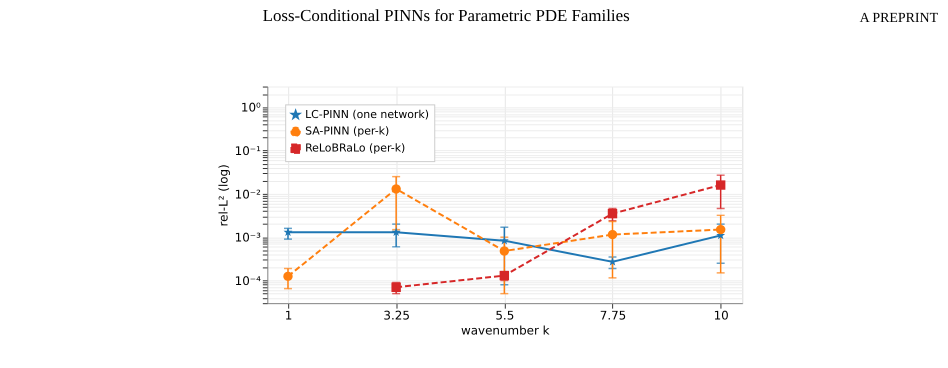 The height and width of the screenshot is (368, 948). I want to click on x-axis-title: wavenumber k, so click(505, 330).